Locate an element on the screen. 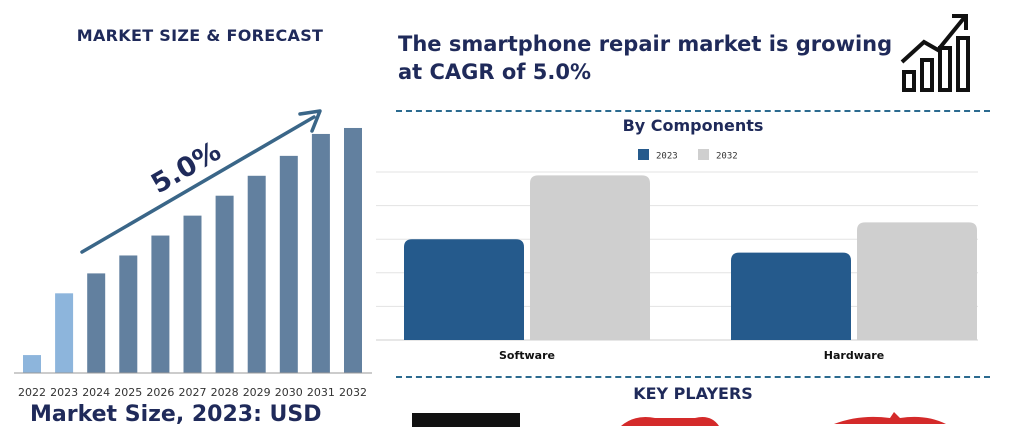 The width and height of the screenshot is (1024, 427). headline-line-1: The smartphone repair market is growing is located at coordinates (645, 44).